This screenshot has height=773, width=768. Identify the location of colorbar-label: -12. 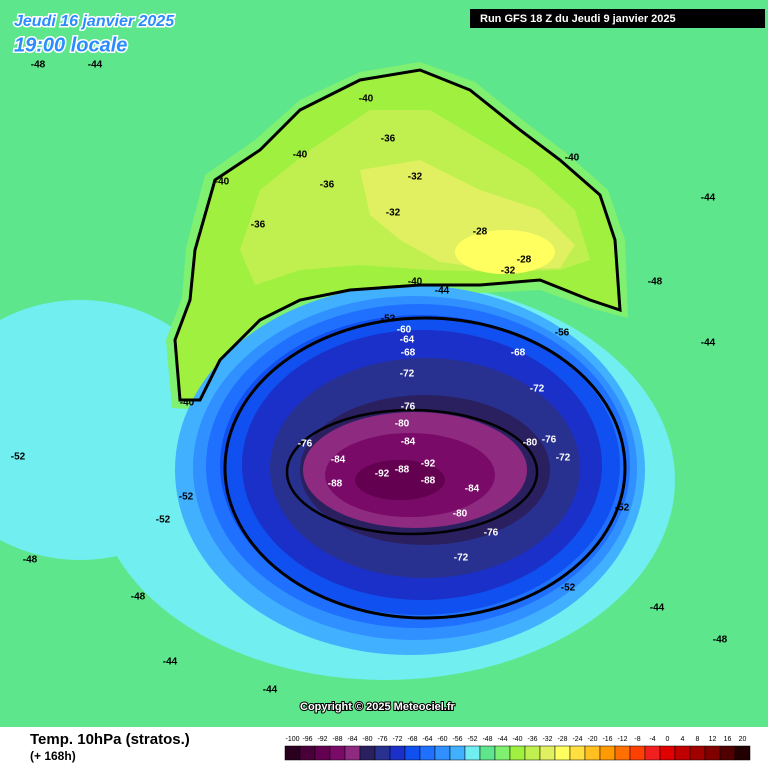
(622, 739).